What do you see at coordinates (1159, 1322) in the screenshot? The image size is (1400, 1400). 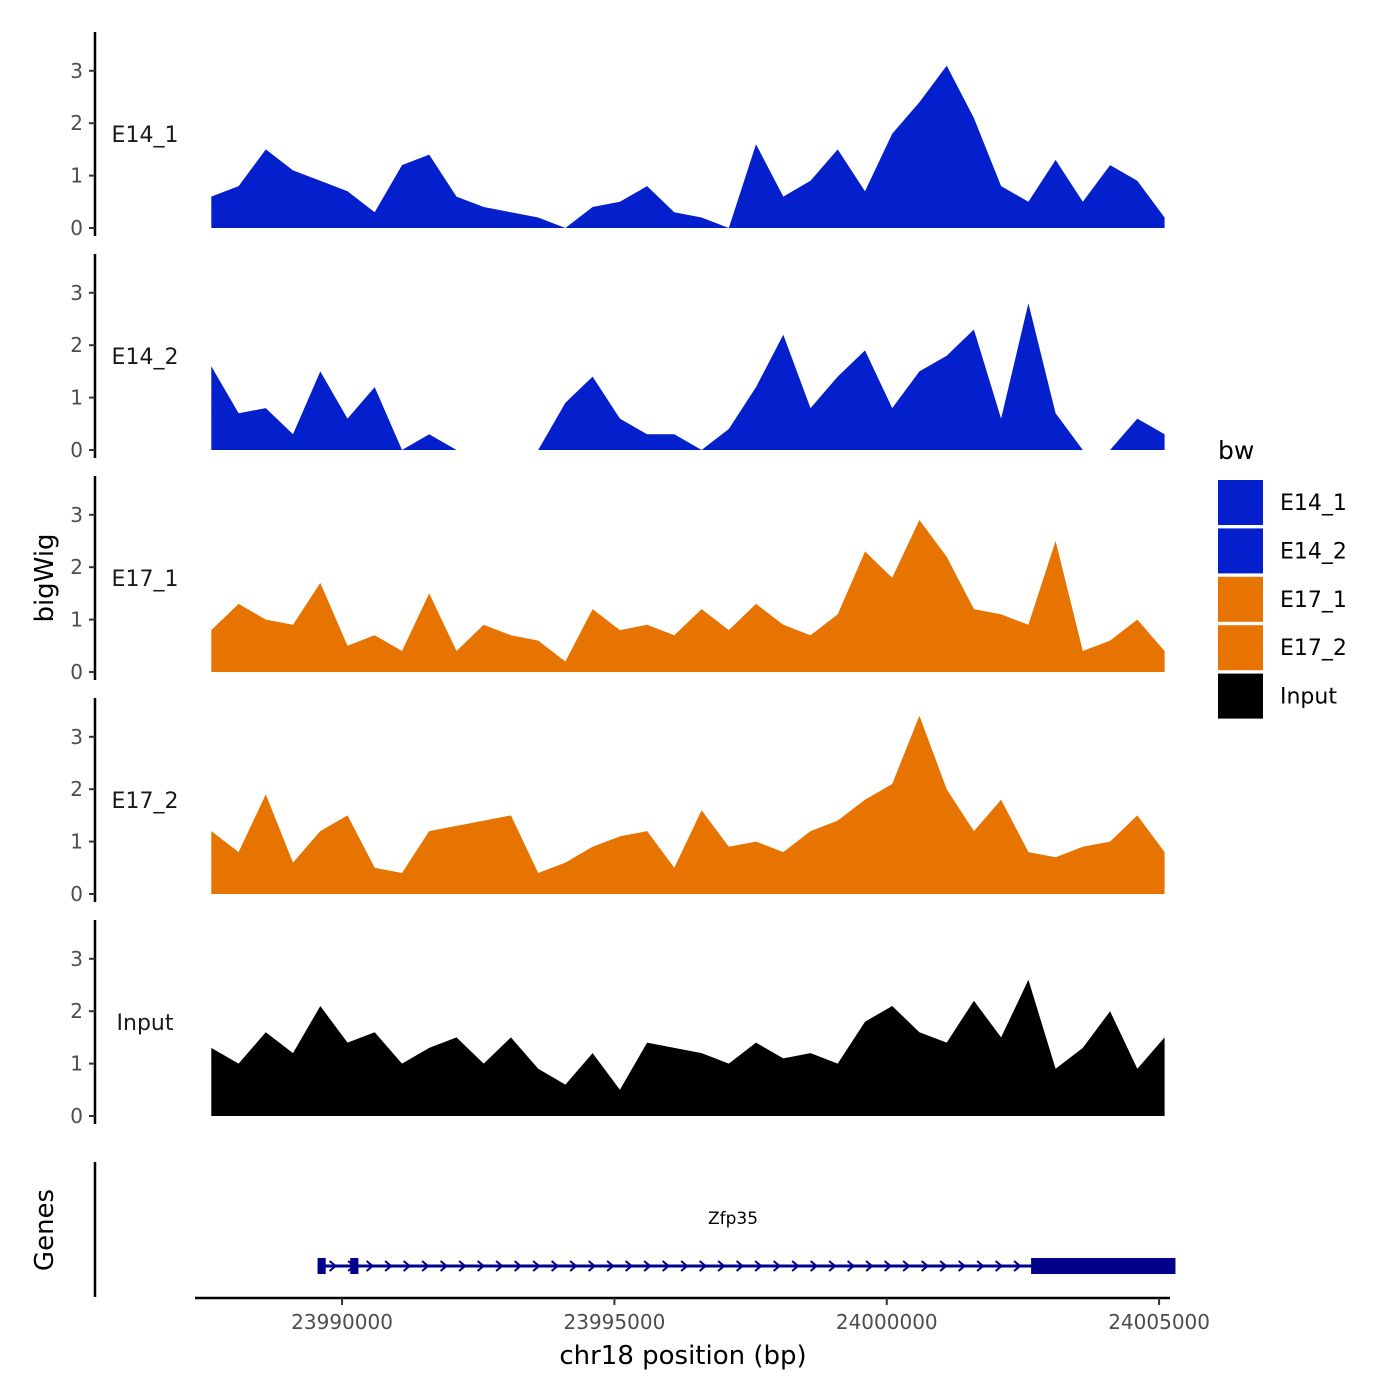 I see `x-tick-label-24005000: 24005000` at bounding box center [1159, 1322].